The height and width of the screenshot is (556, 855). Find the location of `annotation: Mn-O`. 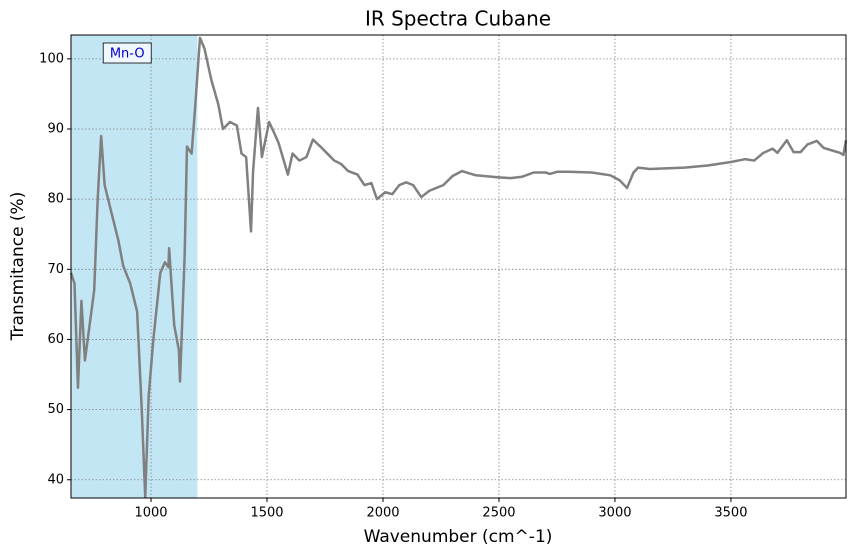

annotation: Mn-O is located at coordinates (127, 54).